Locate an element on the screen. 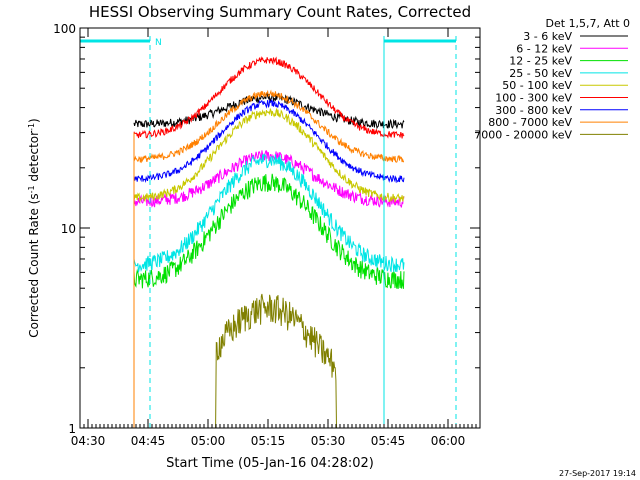 This screenshot has width=640, height=480. y-tick-label-0: 1 is located at coordinates (72, 429).